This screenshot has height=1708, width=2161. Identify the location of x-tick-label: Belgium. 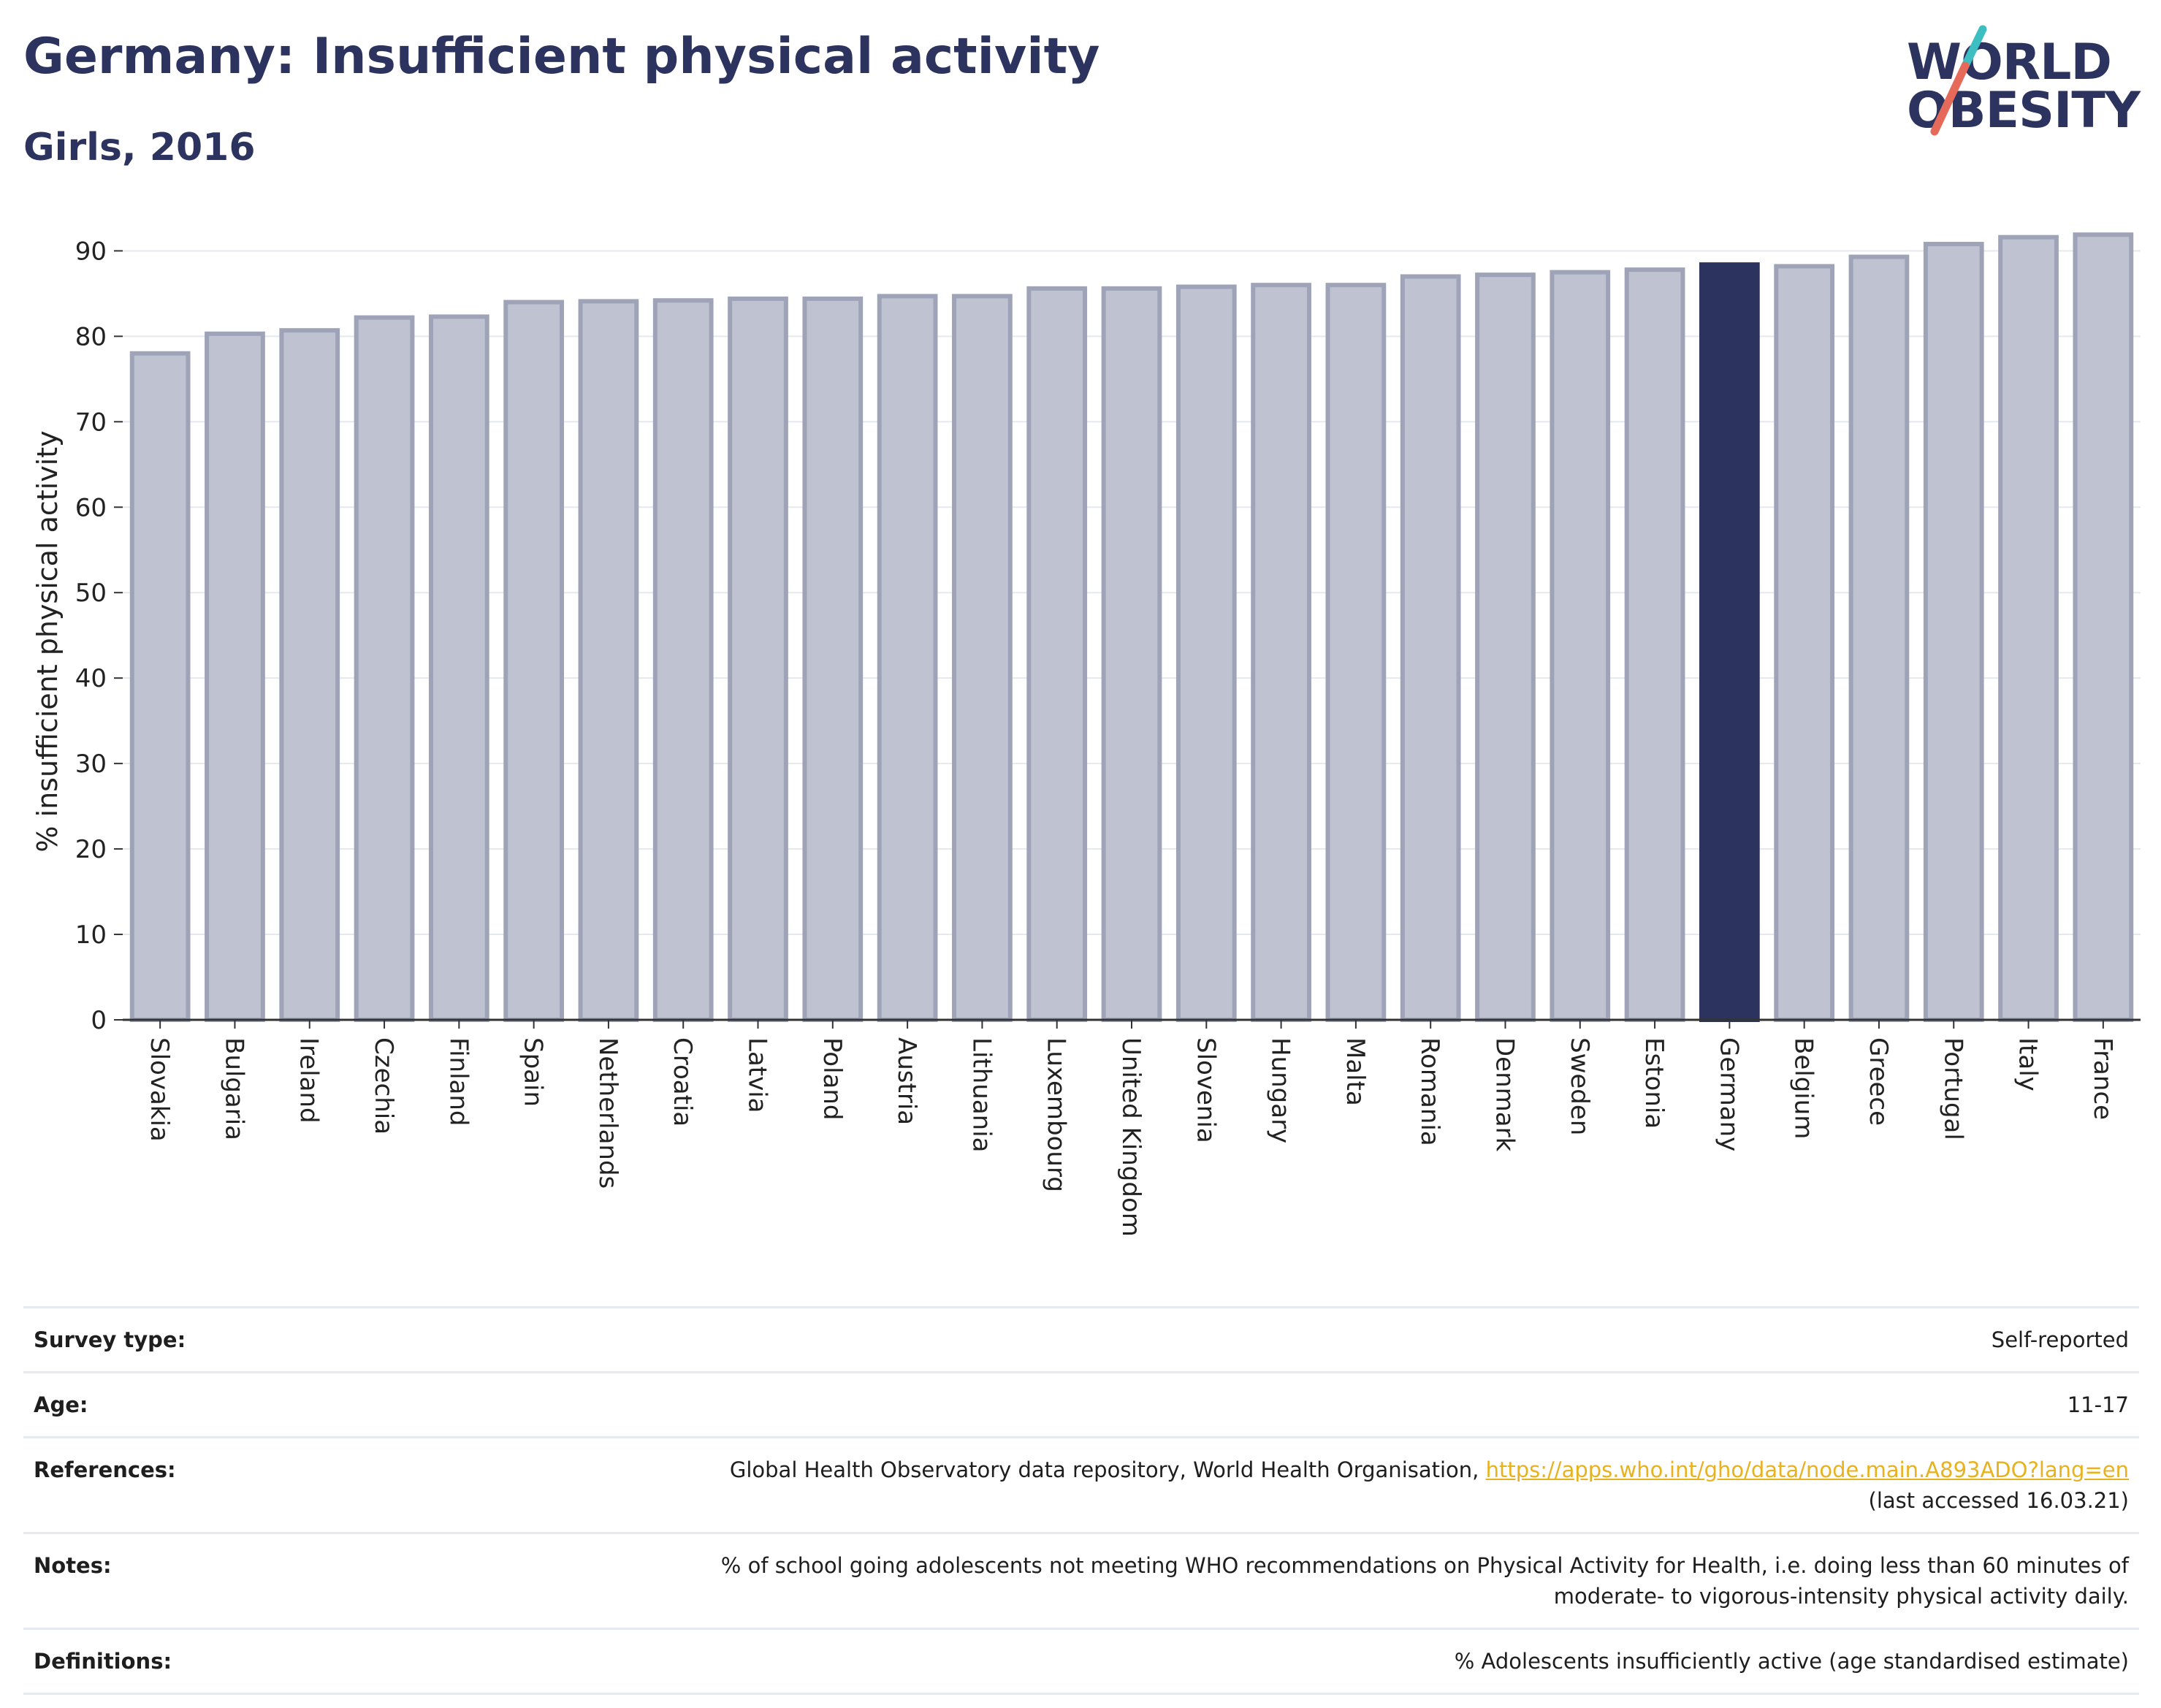
(1803, 1088).